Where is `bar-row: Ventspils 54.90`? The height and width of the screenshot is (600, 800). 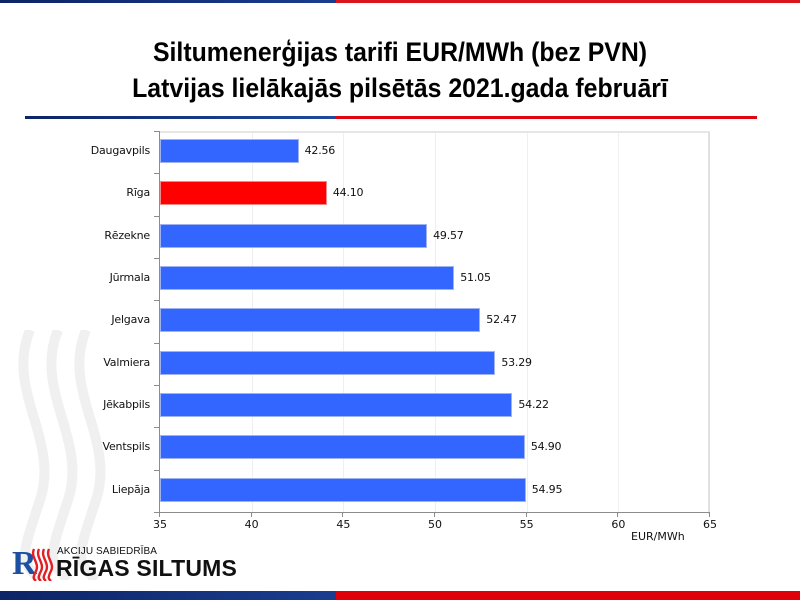
bar-row: Ventspils 54.90 is located at coordinates (400, 448).